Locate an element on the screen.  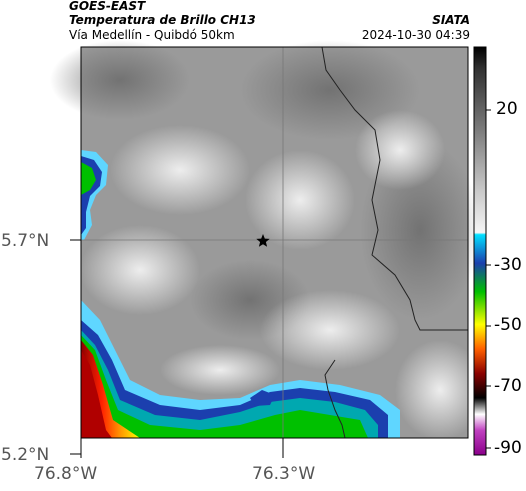
admin-border-south is located at coordinates (335, 399).